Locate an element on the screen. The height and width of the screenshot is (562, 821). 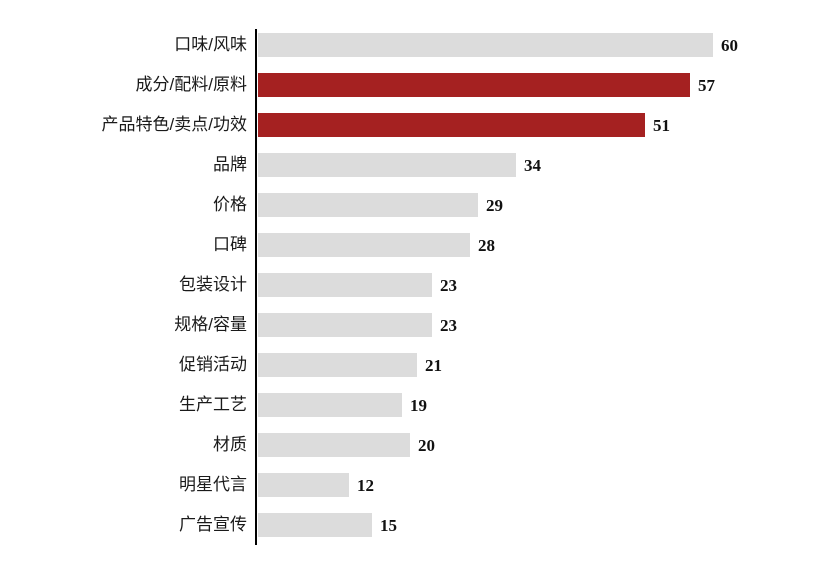
bar-value-label: 15 is located at coordinates (388, 525).